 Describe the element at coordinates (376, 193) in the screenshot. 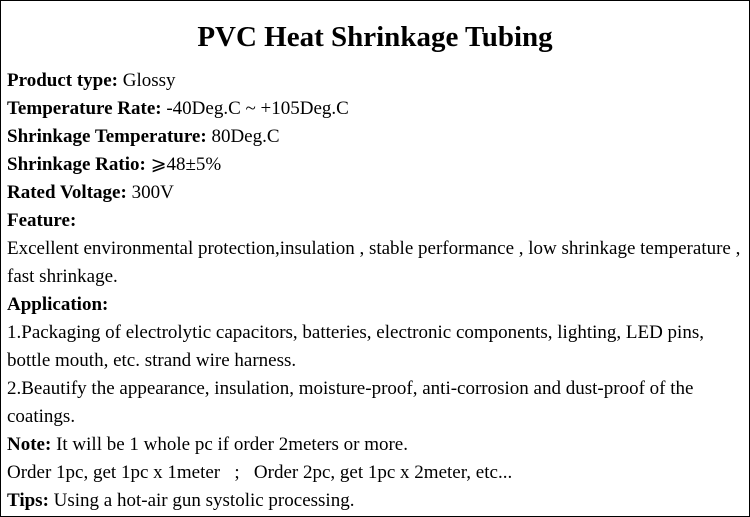

I see `spec-line: Rated Voltage: 300V` at that location.